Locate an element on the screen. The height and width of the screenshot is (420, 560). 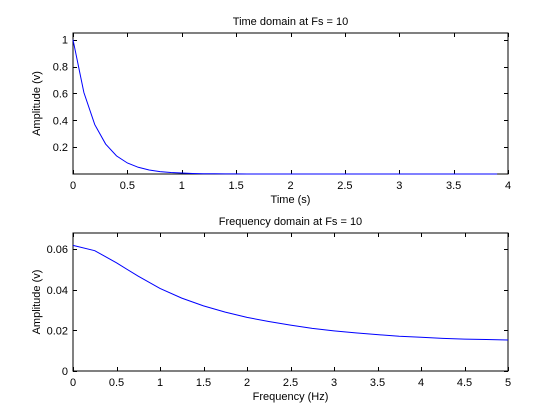
frequency-domain-ytick-label: 0.02 is located at coordinates (57, 331).